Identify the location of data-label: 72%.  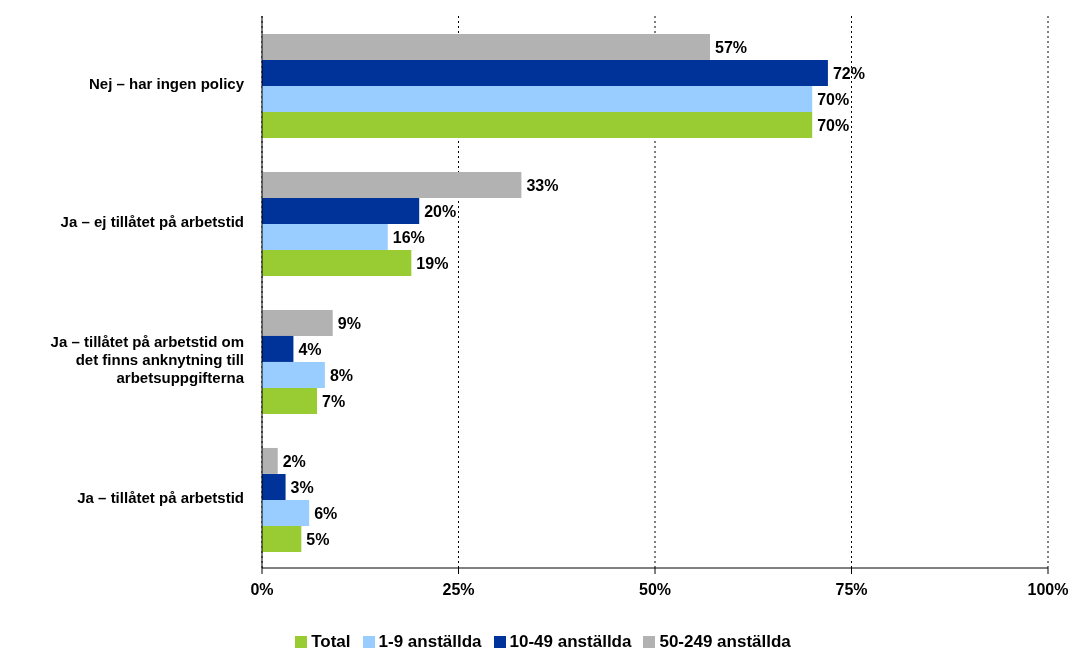
(848, 73).